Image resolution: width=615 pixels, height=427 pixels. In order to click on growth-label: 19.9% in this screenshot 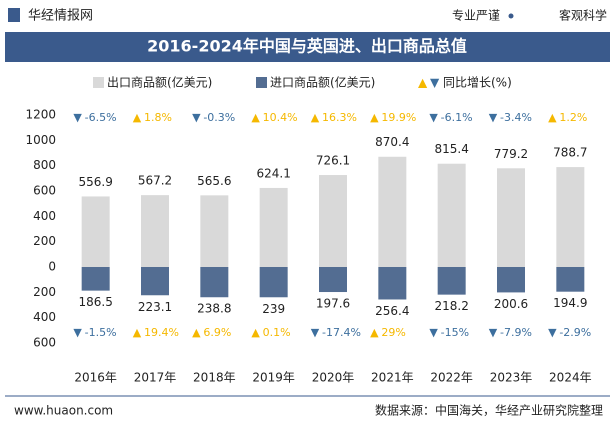, I will do `click(398, 117)`.